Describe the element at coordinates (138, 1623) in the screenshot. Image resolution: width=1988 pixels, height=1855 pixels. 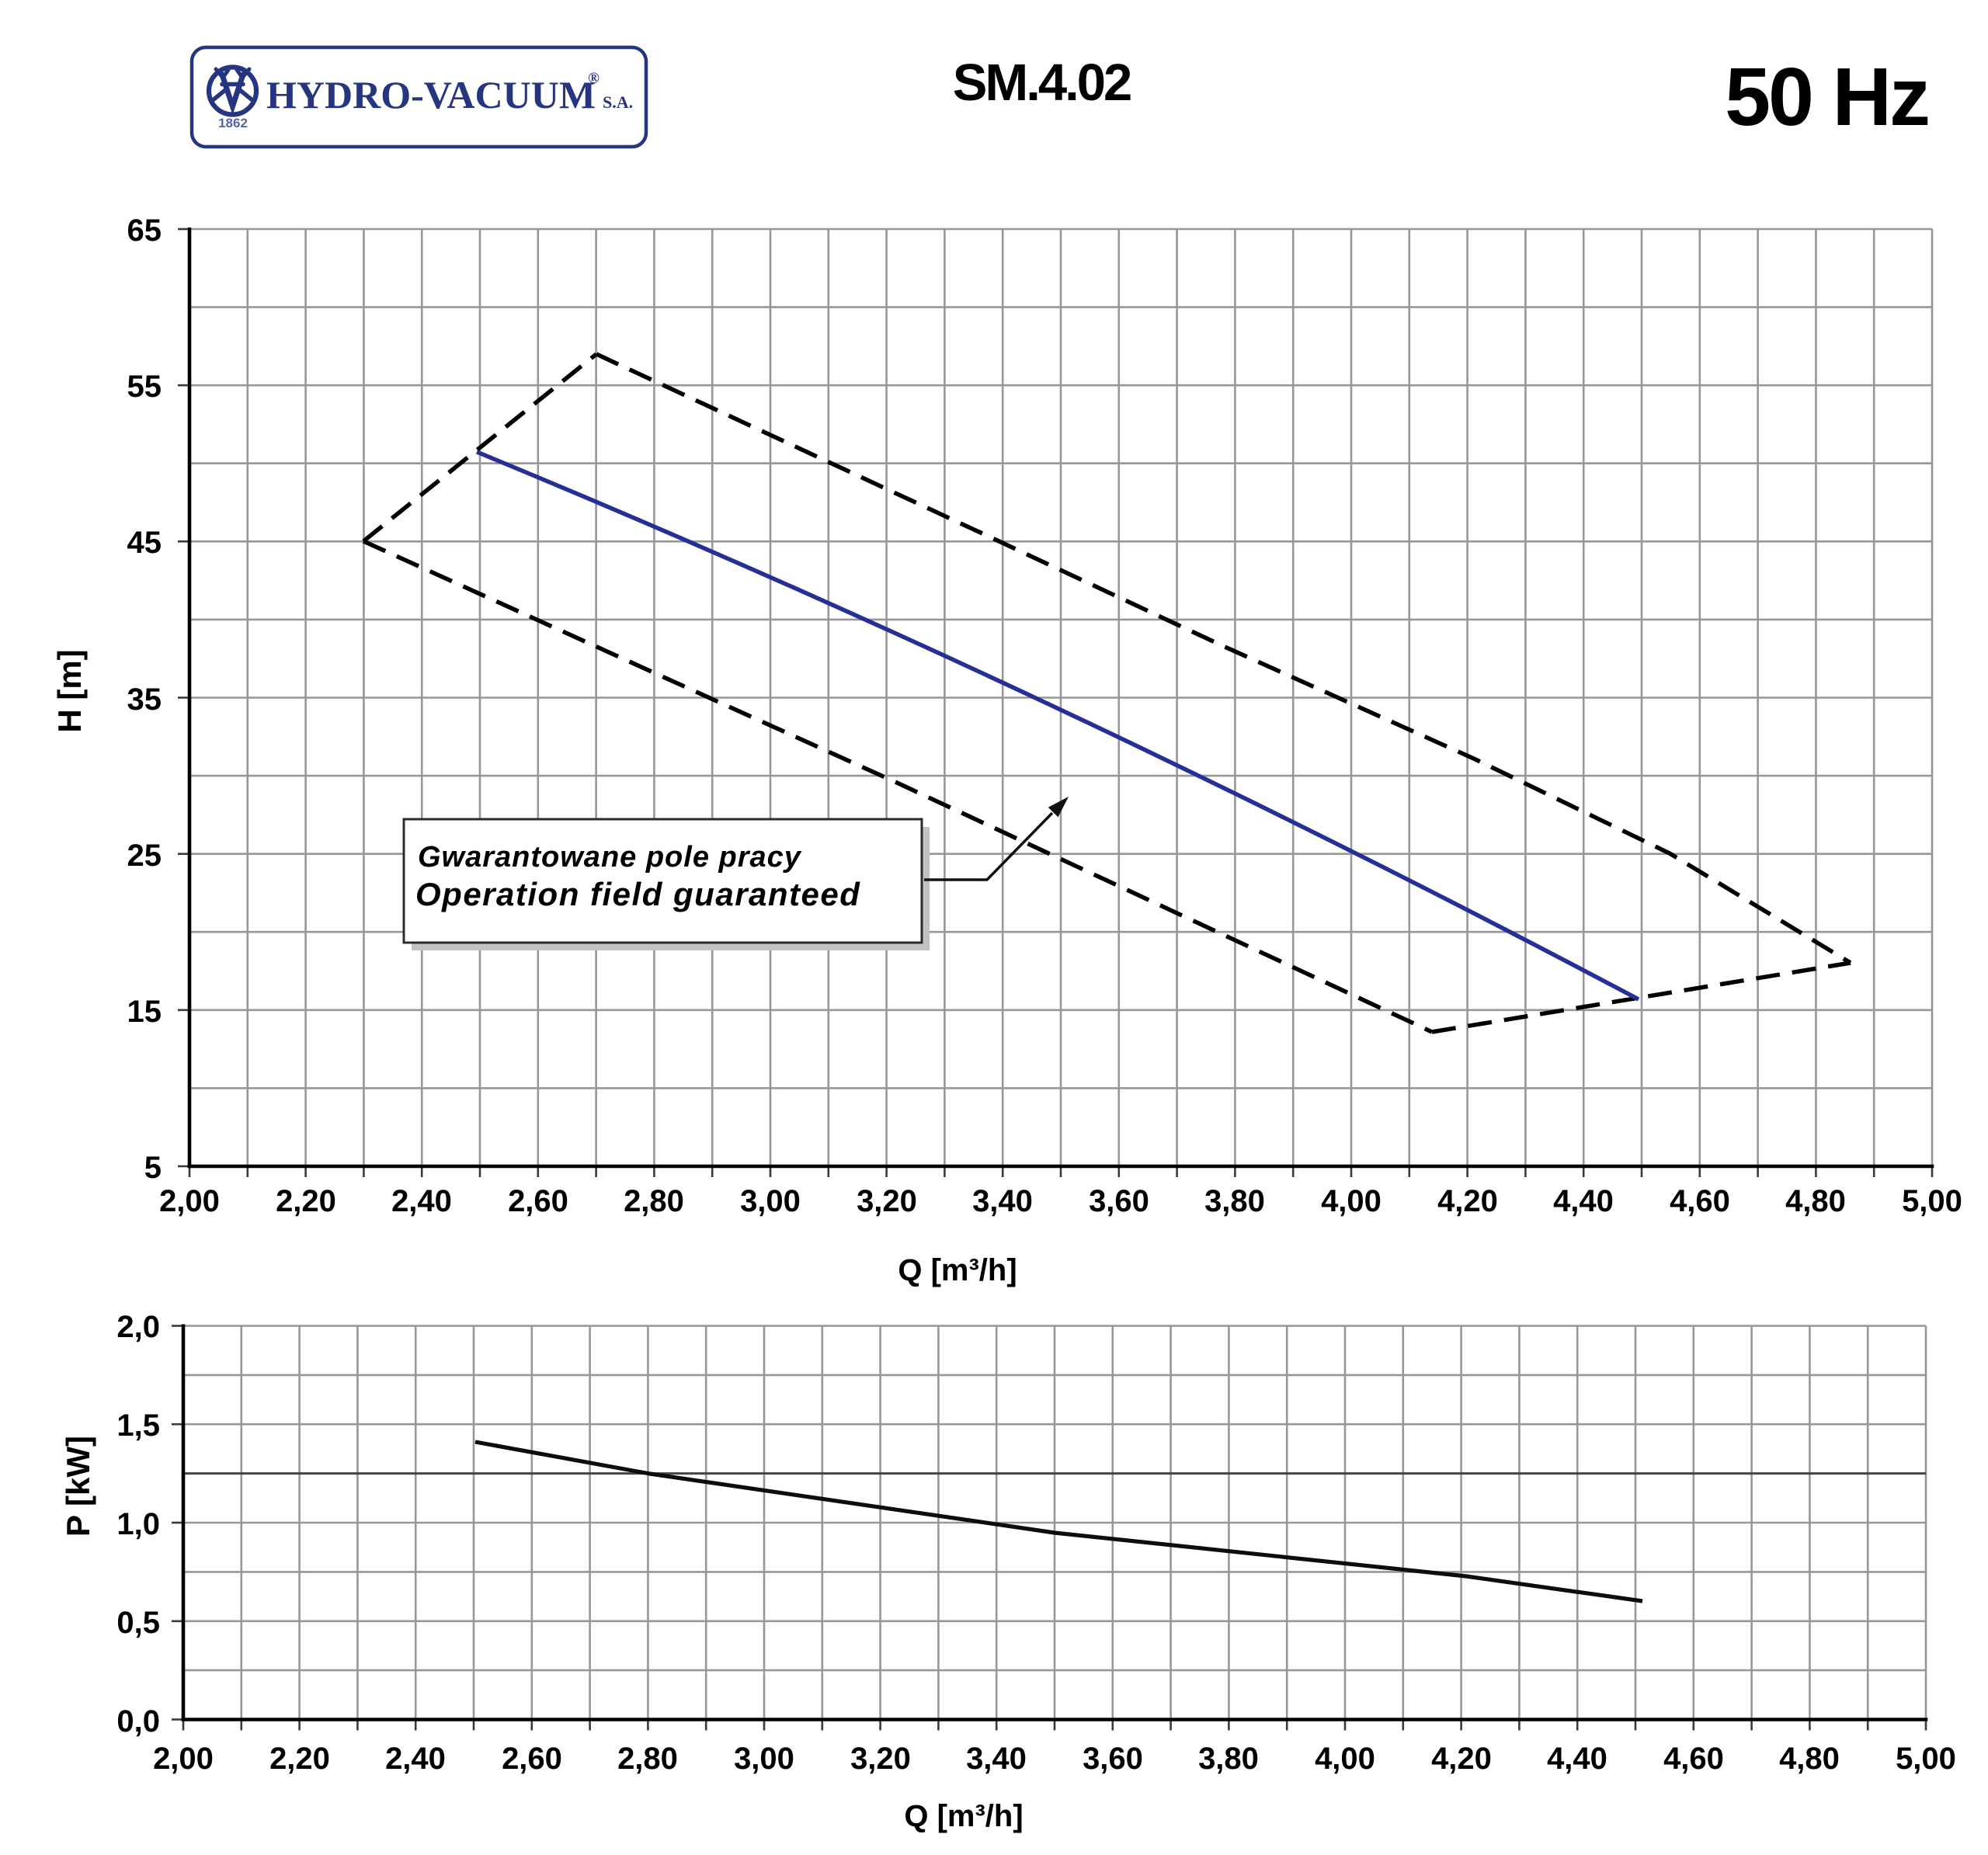
I see `svg-text: 0,5` at that location.